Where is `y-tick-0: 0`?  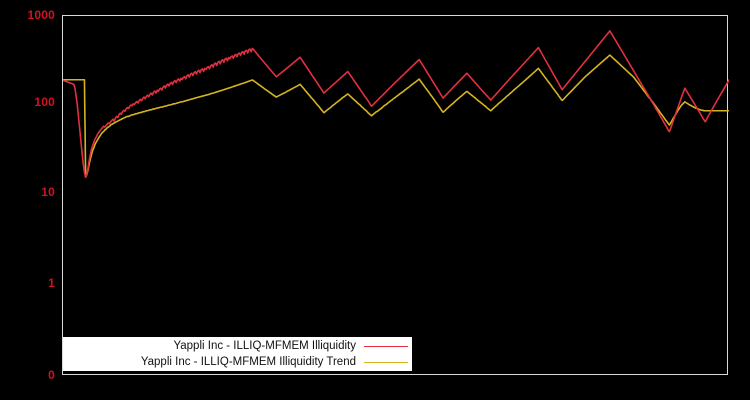
y-tick-0: 0 is located at coordinates (51, 375).